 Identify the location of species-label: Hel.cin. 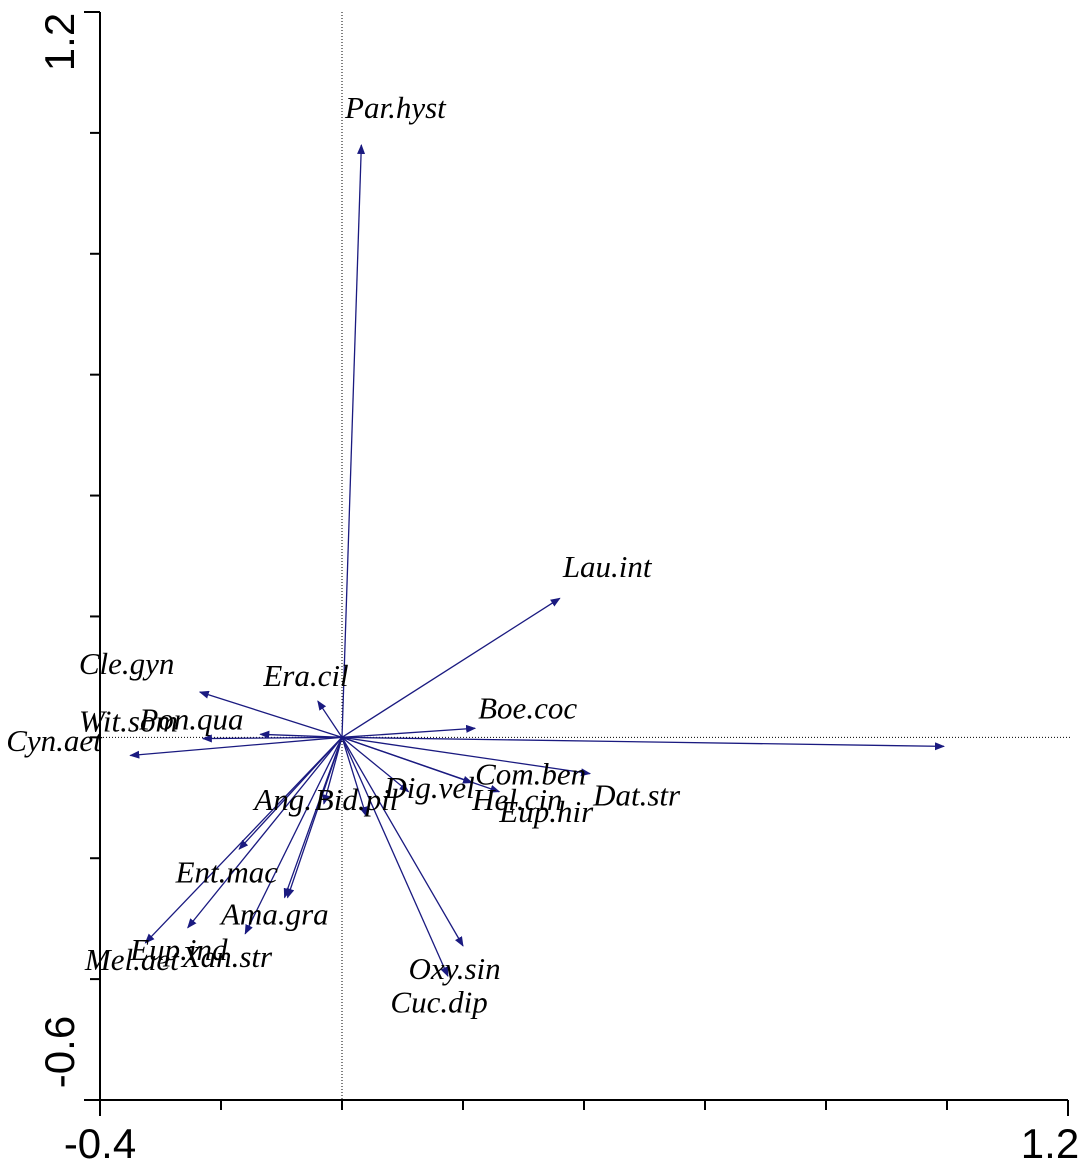
(516, 799).